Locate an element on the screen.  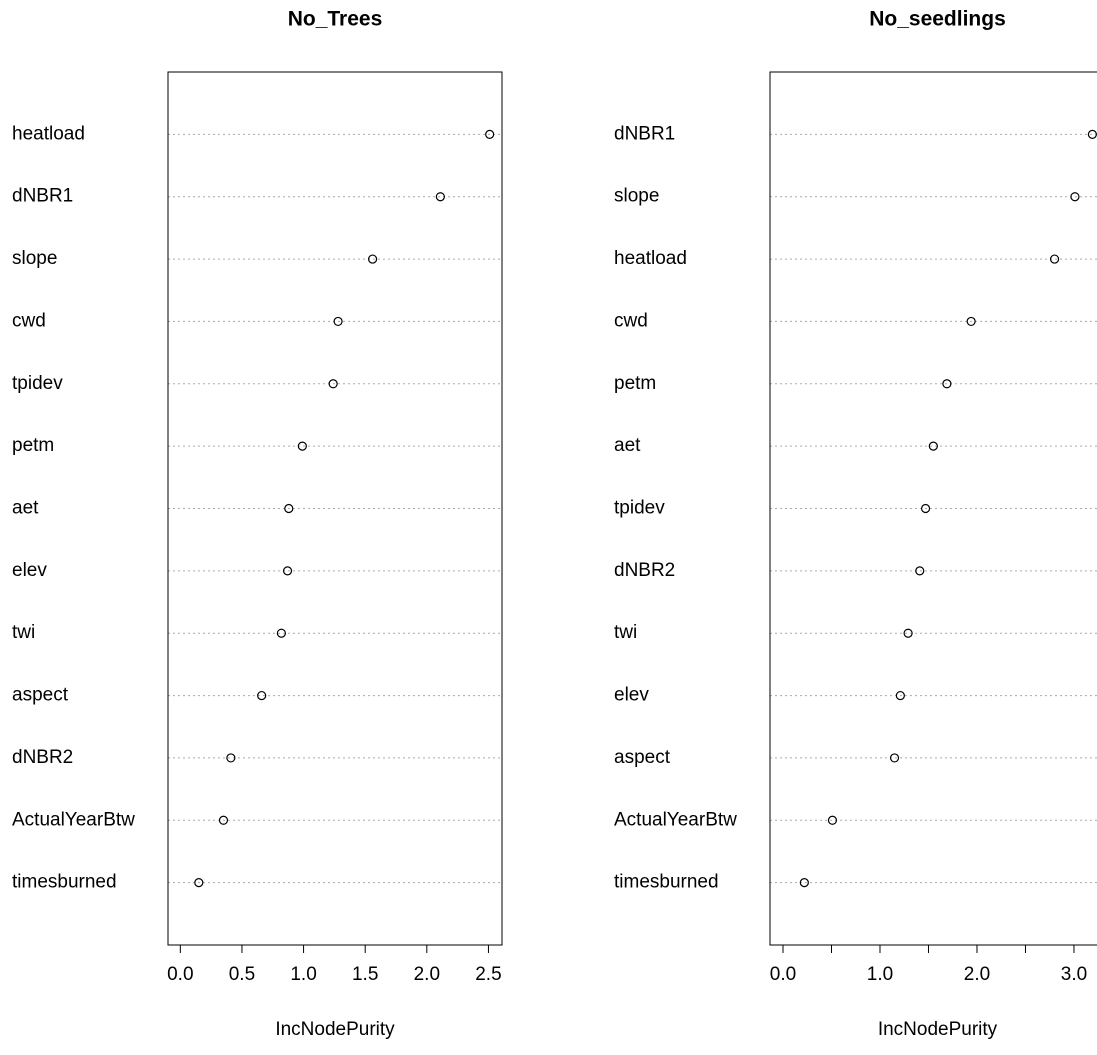
x-tick-label: 1.5 is located at coordinates (365, 974).